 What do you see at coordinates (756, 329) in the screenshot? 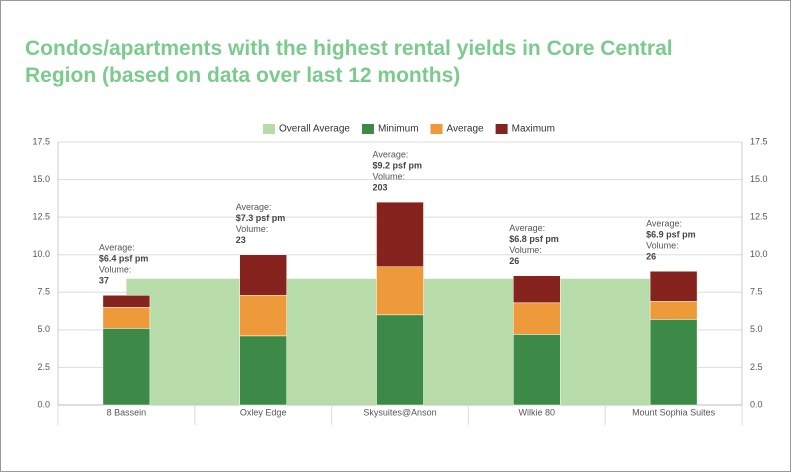
I see `y2-tick-label: 5.0` at bounding box center [756, 329].